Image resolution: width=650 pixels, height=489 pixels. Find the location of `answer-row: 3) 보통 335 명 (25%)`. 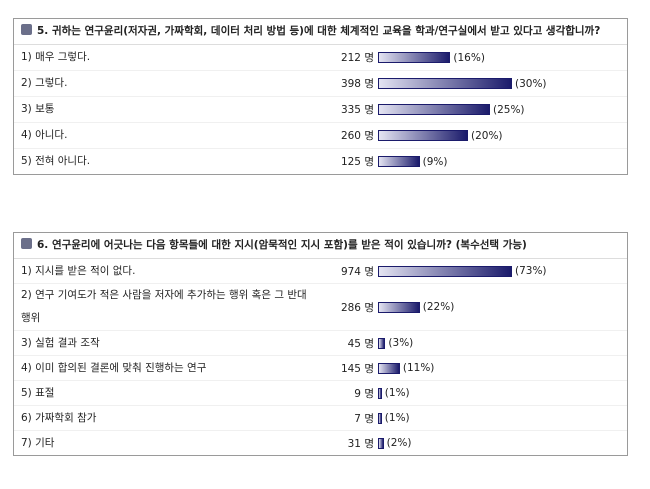

answer-row: 3) 보통 335 명 (25%) is located at coordinates (320, 110).